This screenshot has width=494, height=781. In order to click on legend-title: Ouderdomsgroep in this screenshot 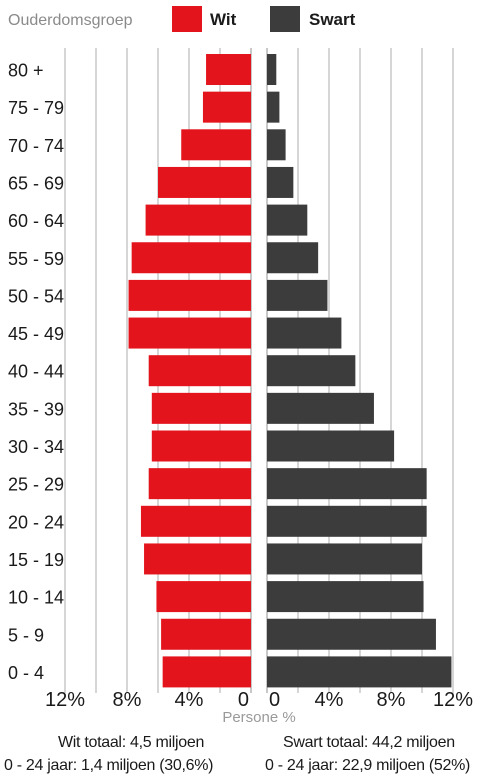, I will do `click(70, 20)`.